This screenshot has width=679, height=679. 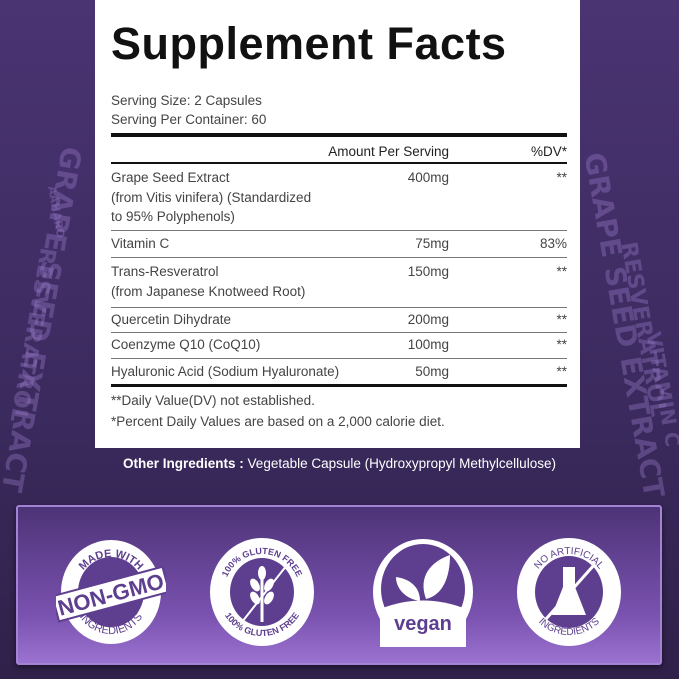 What do you see at coordinates (388, 151) in the screenshot?
I see `header-amount: Amount Per Serving` at bounding box center [388, 151].